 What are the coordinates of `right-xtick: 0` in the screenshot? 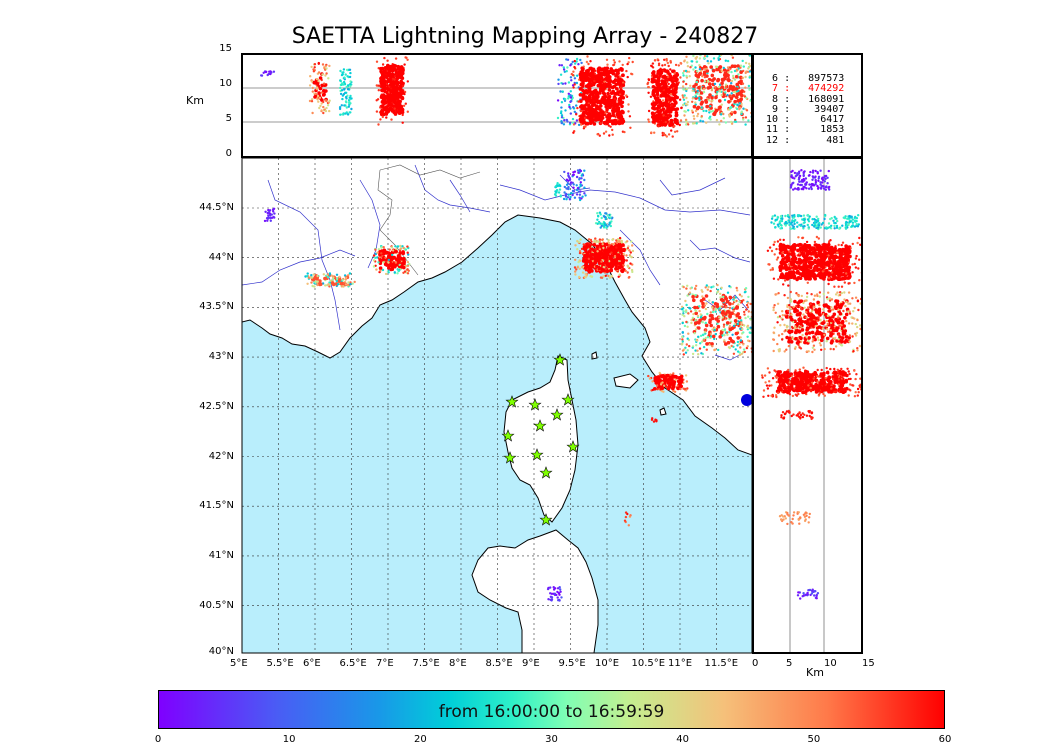 It's located at (755, 663).